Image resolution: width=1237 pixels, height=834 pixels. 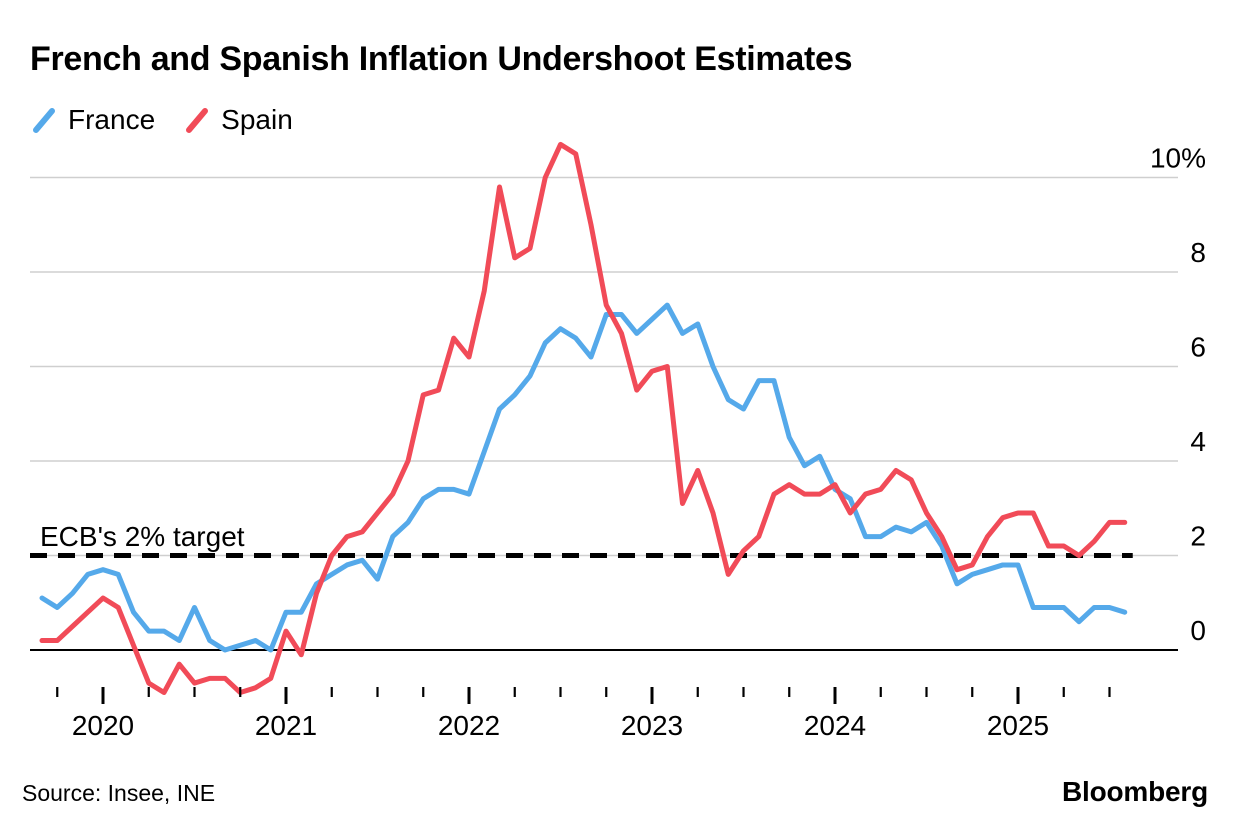 I want to click on legend-item-spain: Spain, so click(x=239, y=120).